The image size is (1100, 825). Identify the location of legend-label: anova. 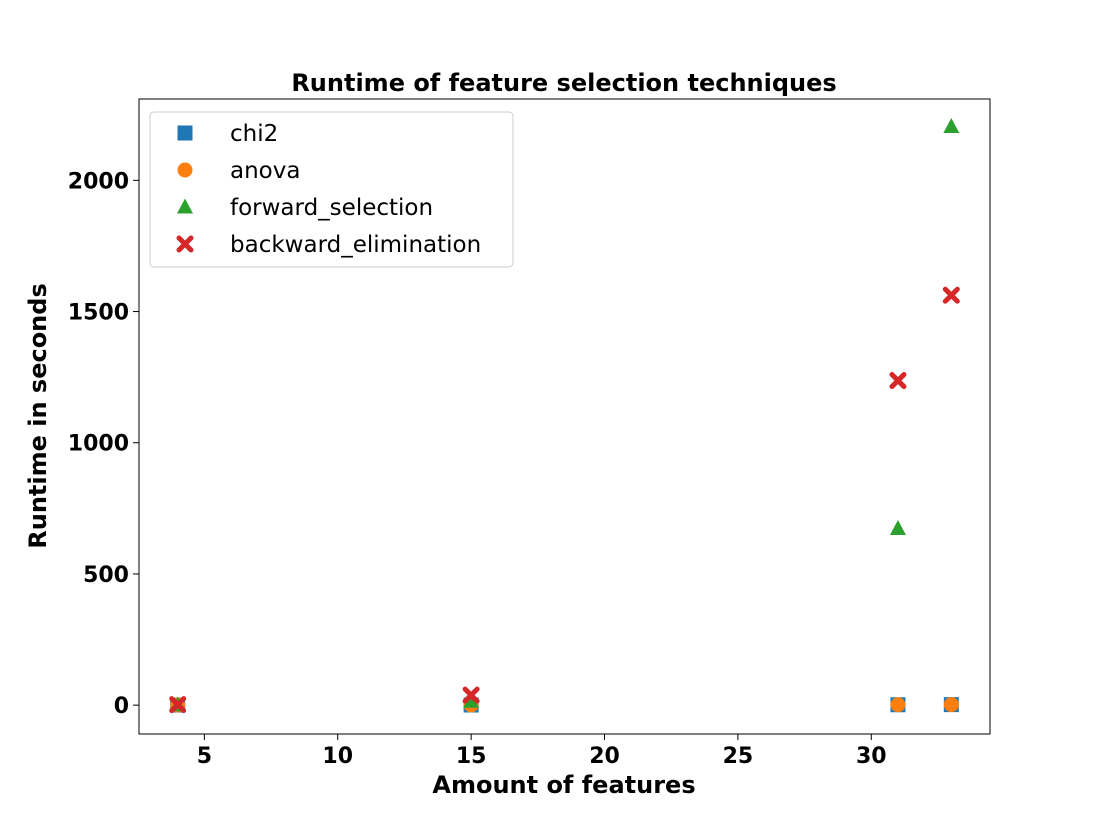
(265, 171).